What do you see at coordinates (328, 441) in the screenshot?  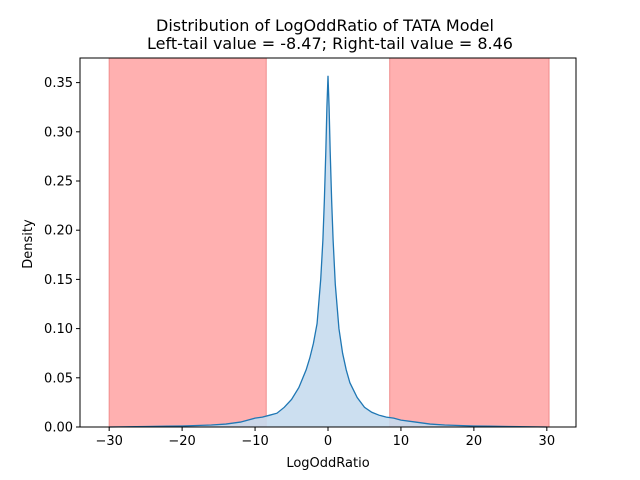 I see `x-tick-label: 0` at bounding box center [328, 441].